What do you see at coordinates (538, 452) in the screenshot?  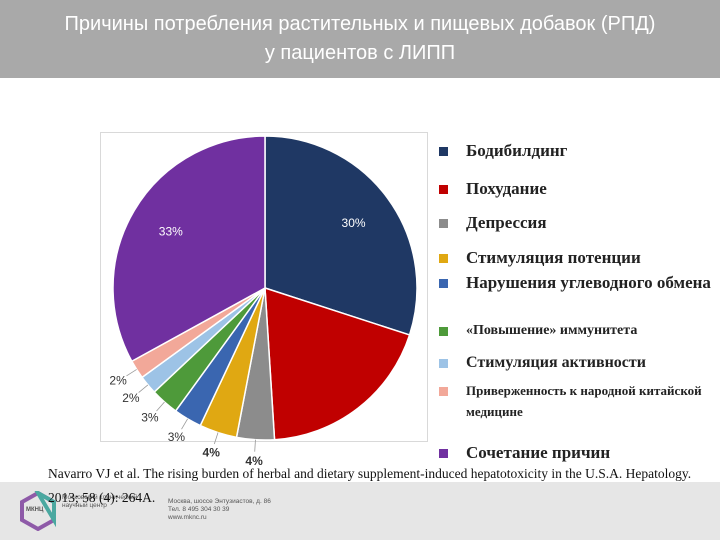 I see `legend-label: Сочетание причин` at bounding box center [538, 452].